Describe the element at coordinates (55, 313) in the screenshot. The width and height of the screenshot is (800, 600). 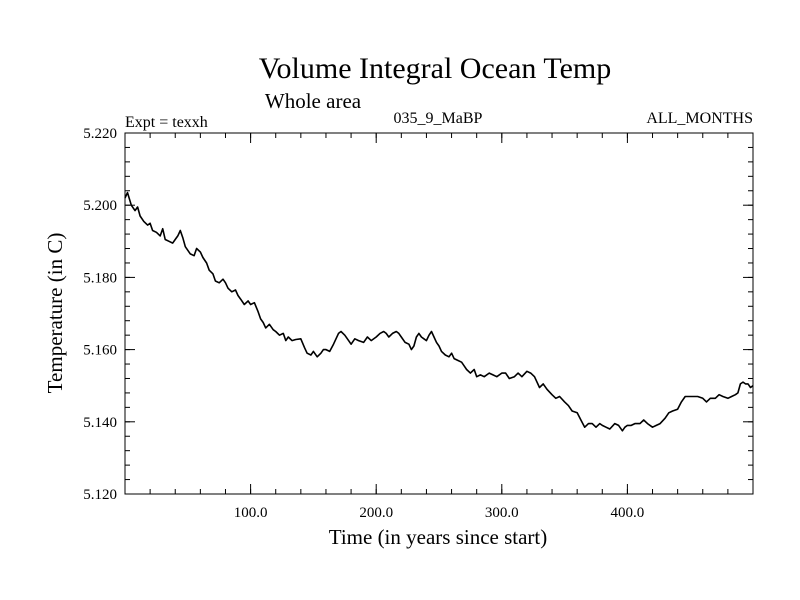
I see `y-axis-label: Temperature (in C)` at that location.